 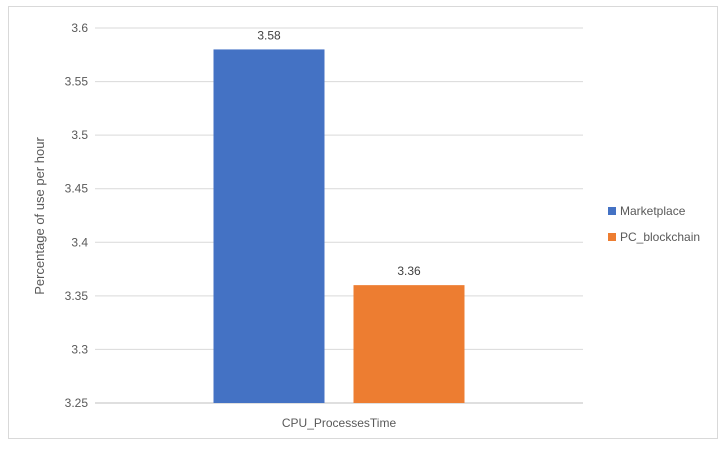 I want to click on legend-label: Marketplace, so click(x=653, y=211).